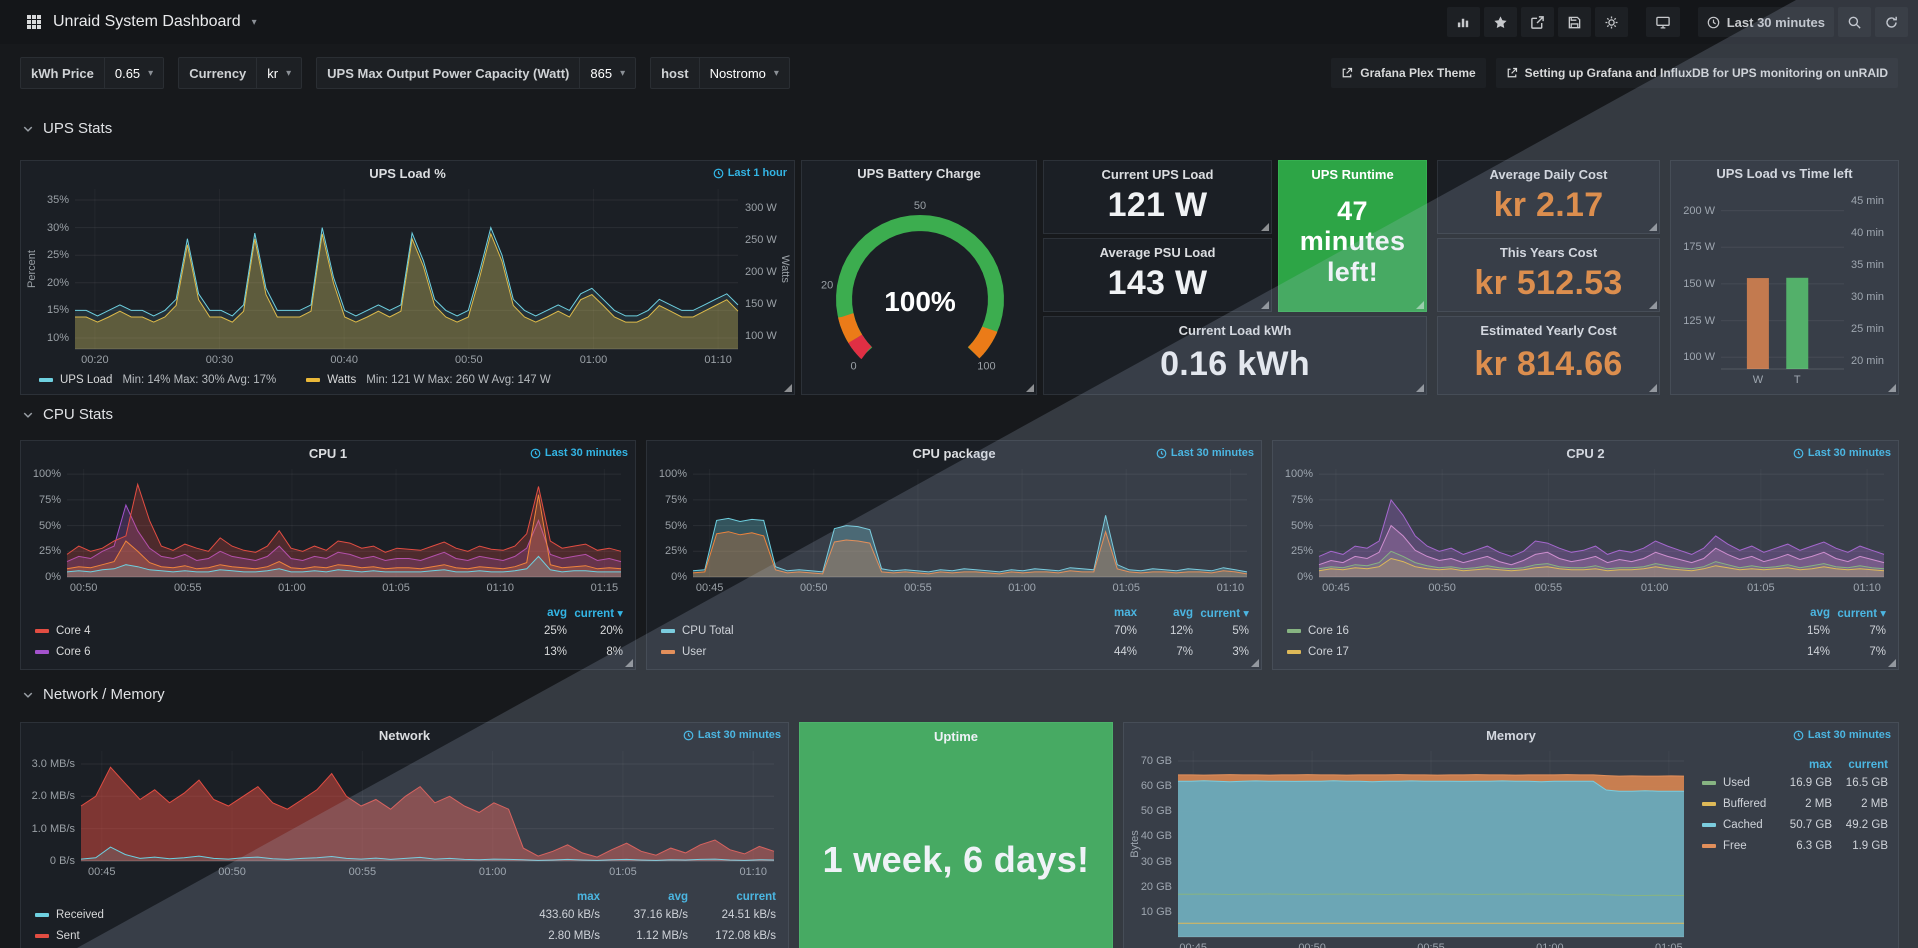 This screenshot has height=948, width=1918. Describe the element at coordinates (1157, 252) in the screenshot. I see `stat-title: Average PSU Load` at that location.